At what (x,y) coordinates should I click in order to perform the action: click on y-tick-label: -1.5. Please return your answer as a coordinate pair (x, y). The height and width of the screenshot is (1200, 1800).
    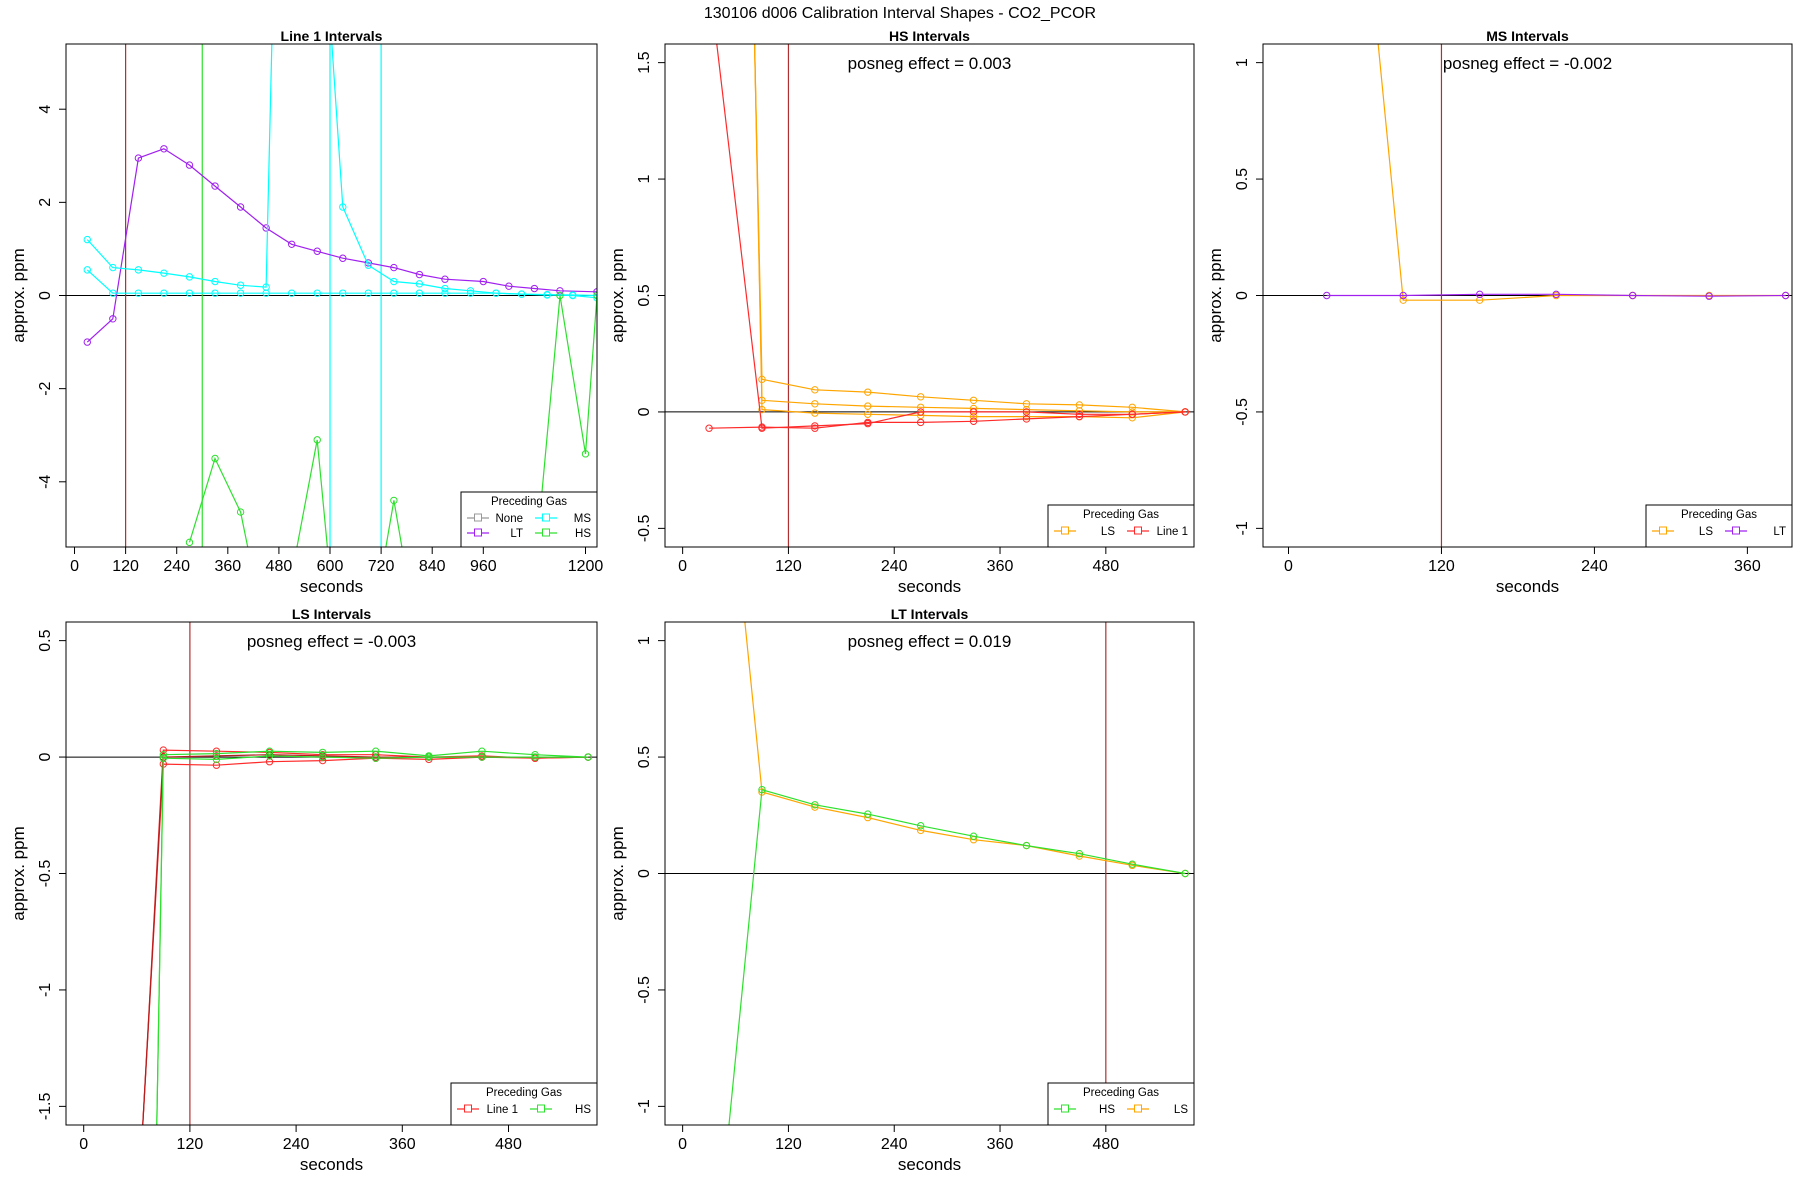
    Looking at the image, I should click on (45, 1106).